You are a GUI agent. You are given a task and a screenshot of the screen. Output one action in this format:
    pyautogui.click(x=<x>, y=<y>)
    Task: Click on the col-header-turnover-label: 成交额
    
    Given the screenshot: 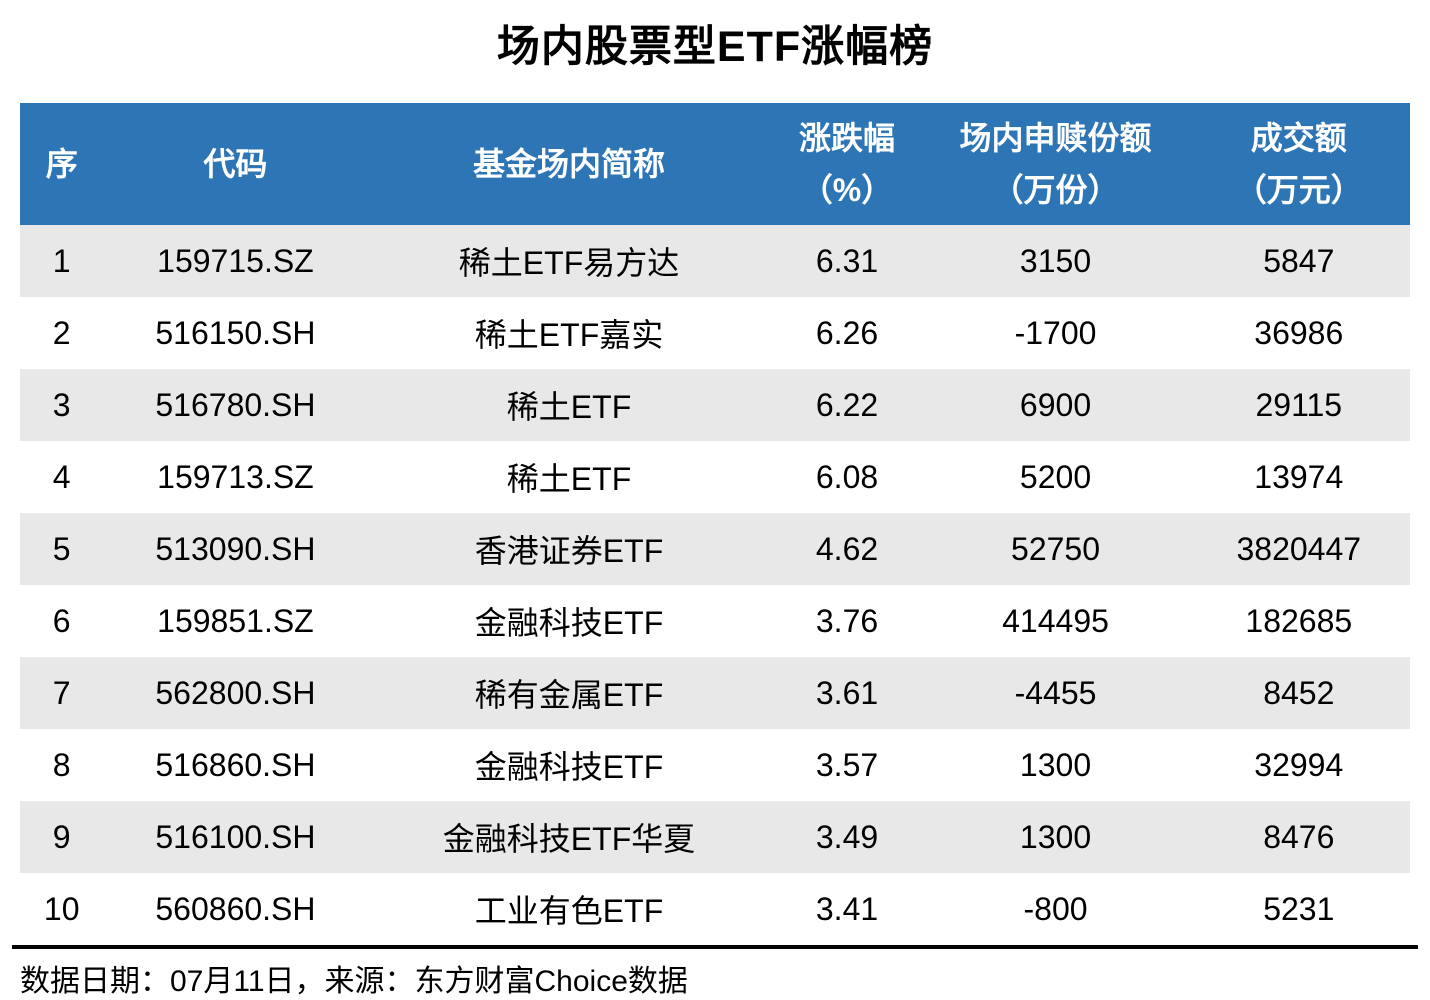 What is the action you would take?
    pyautogui.click(x=1298, y=137)
    